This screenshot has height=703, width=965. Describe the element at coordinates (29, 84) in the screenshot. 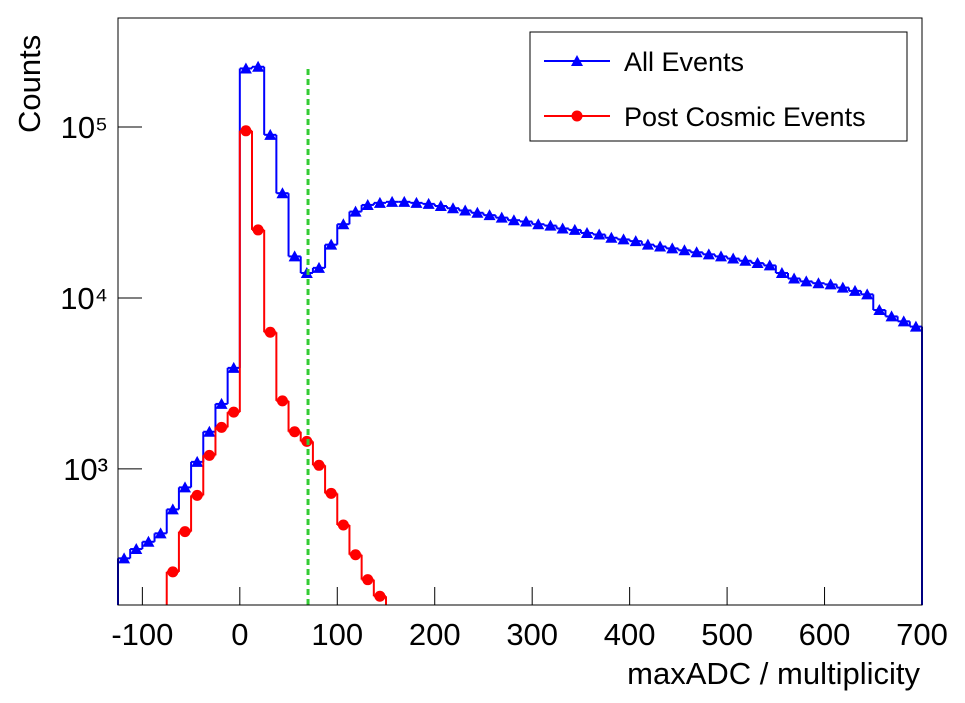

I see `y-axis-label: Counts` at that location.